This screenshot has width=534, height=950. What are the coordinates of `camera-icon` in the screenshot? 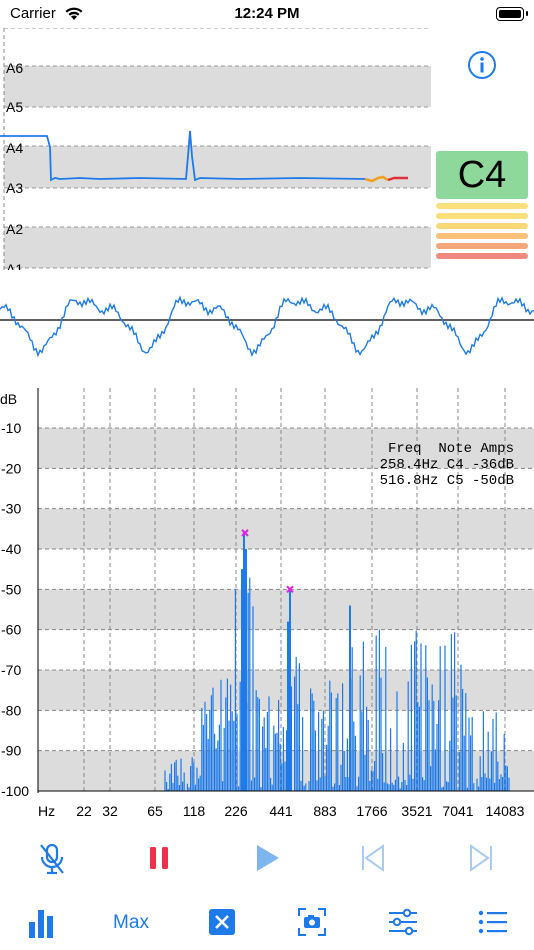 It's located at (312, 922).